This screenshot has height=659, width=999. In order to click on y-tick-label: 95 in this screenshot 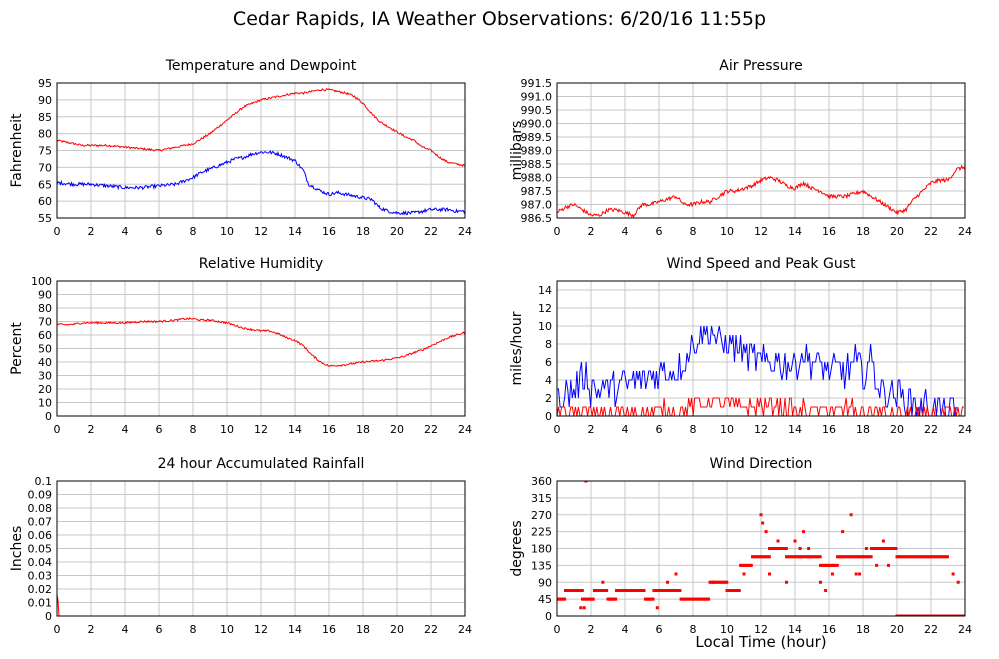, I will do `click(45, 83)`.